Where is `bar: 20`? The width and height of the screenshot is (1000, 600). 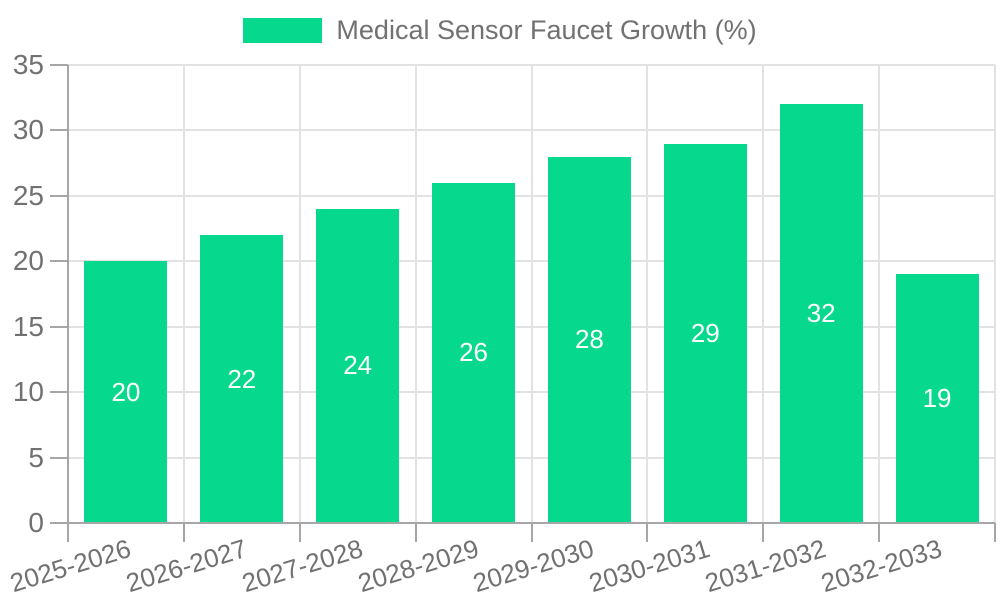 bar: 20 is located at coordinates (126, 392).